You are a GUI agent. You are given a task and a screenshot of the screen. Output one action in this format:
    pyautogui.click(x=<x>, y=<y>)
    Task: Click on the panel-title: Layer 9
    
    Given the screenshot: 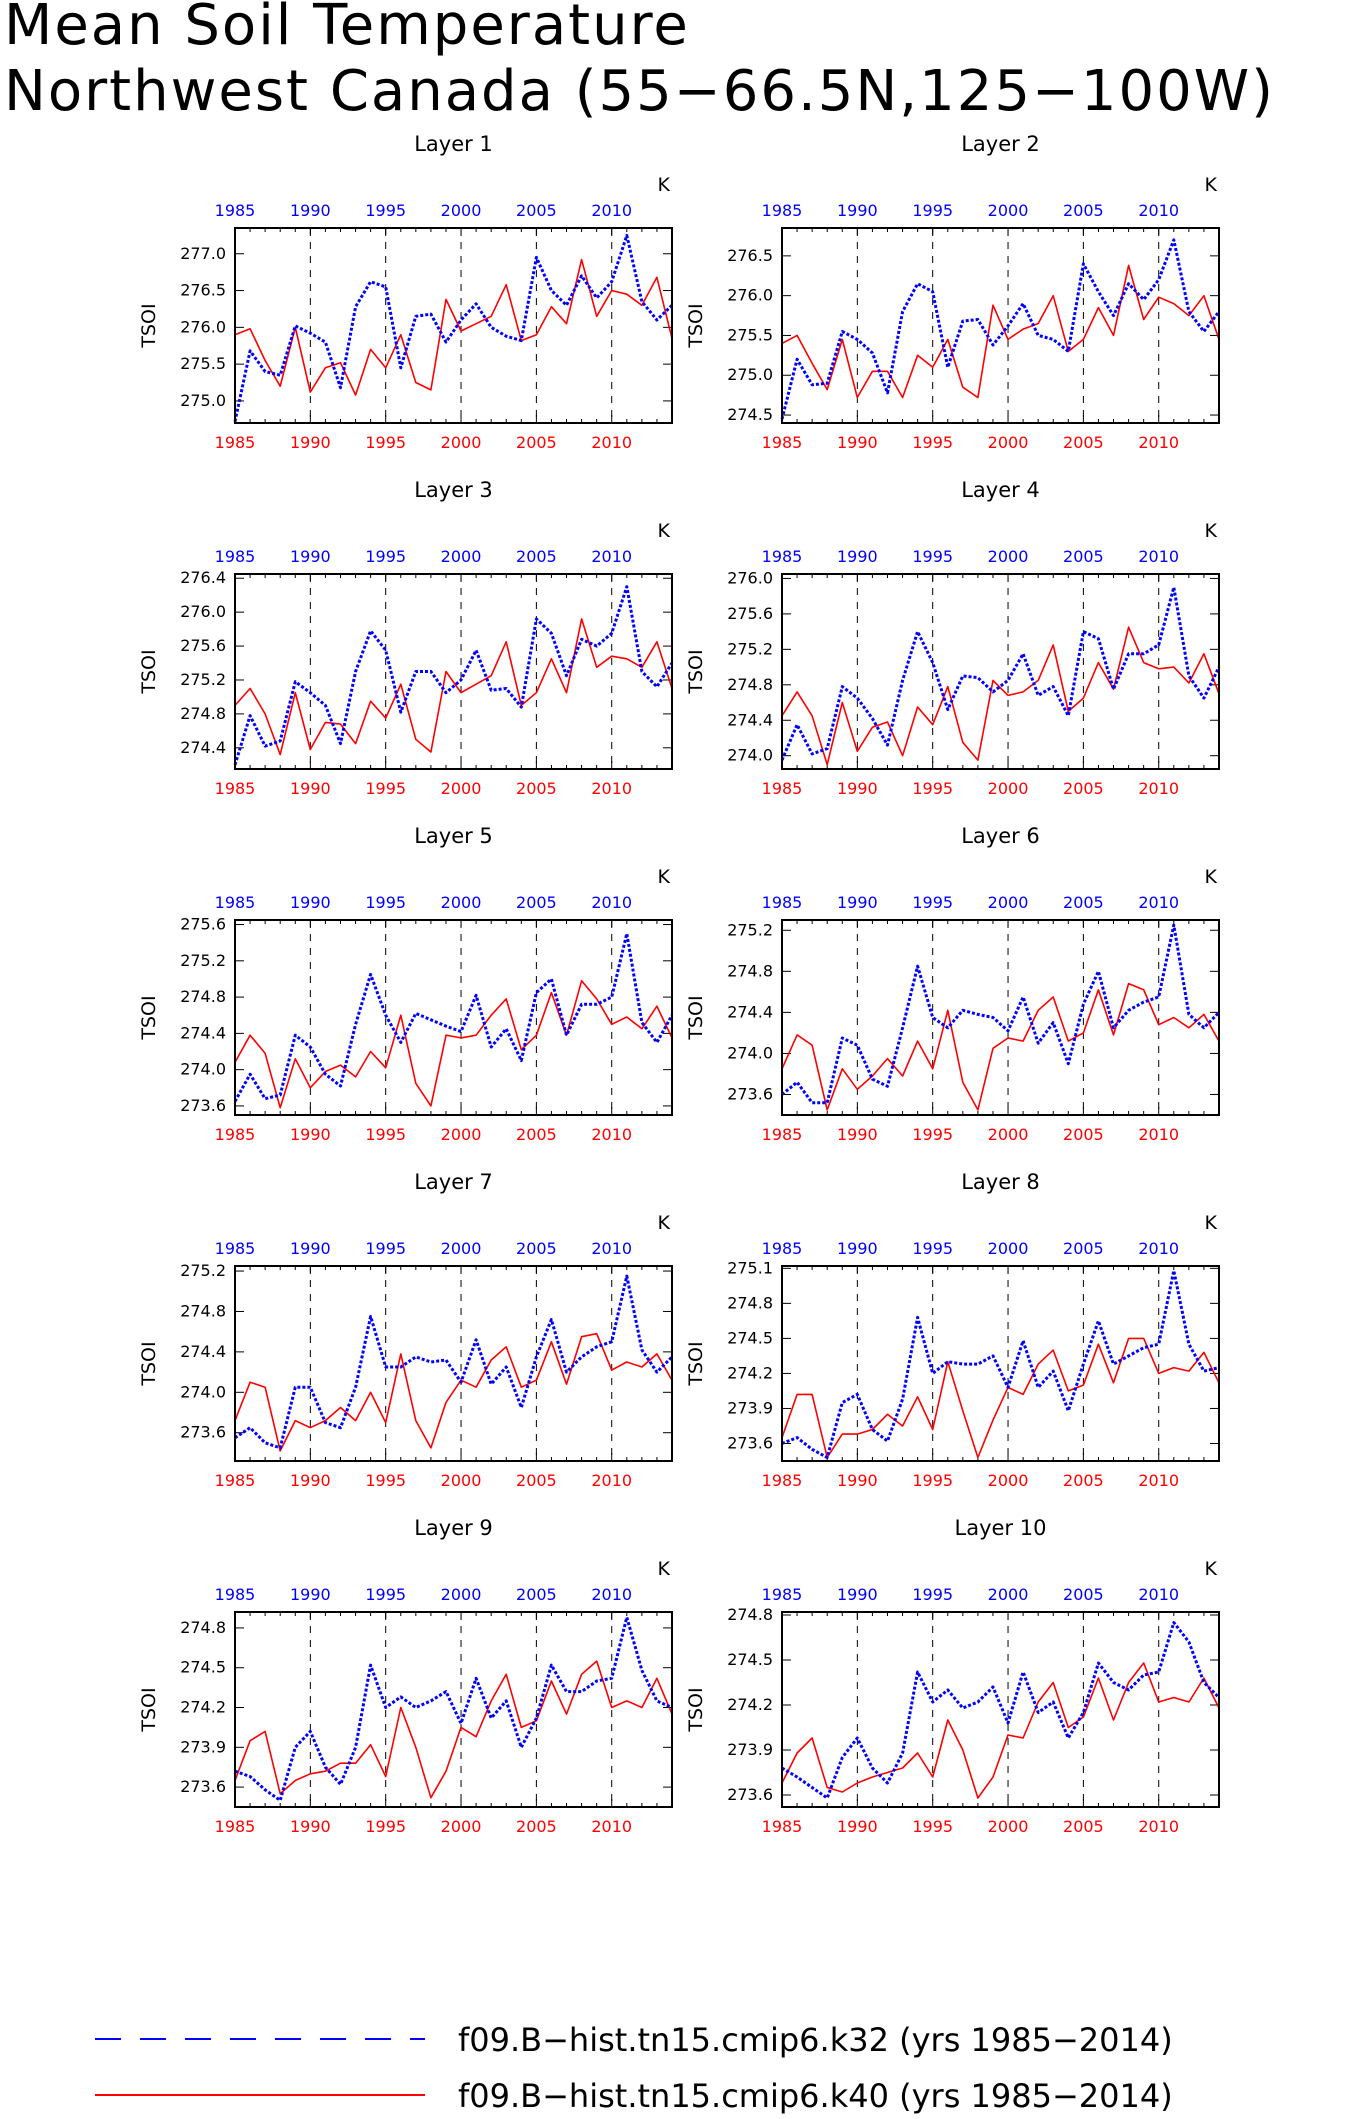 What is the action you would take?
    pyautogui.click(x=453, y=1528)
    